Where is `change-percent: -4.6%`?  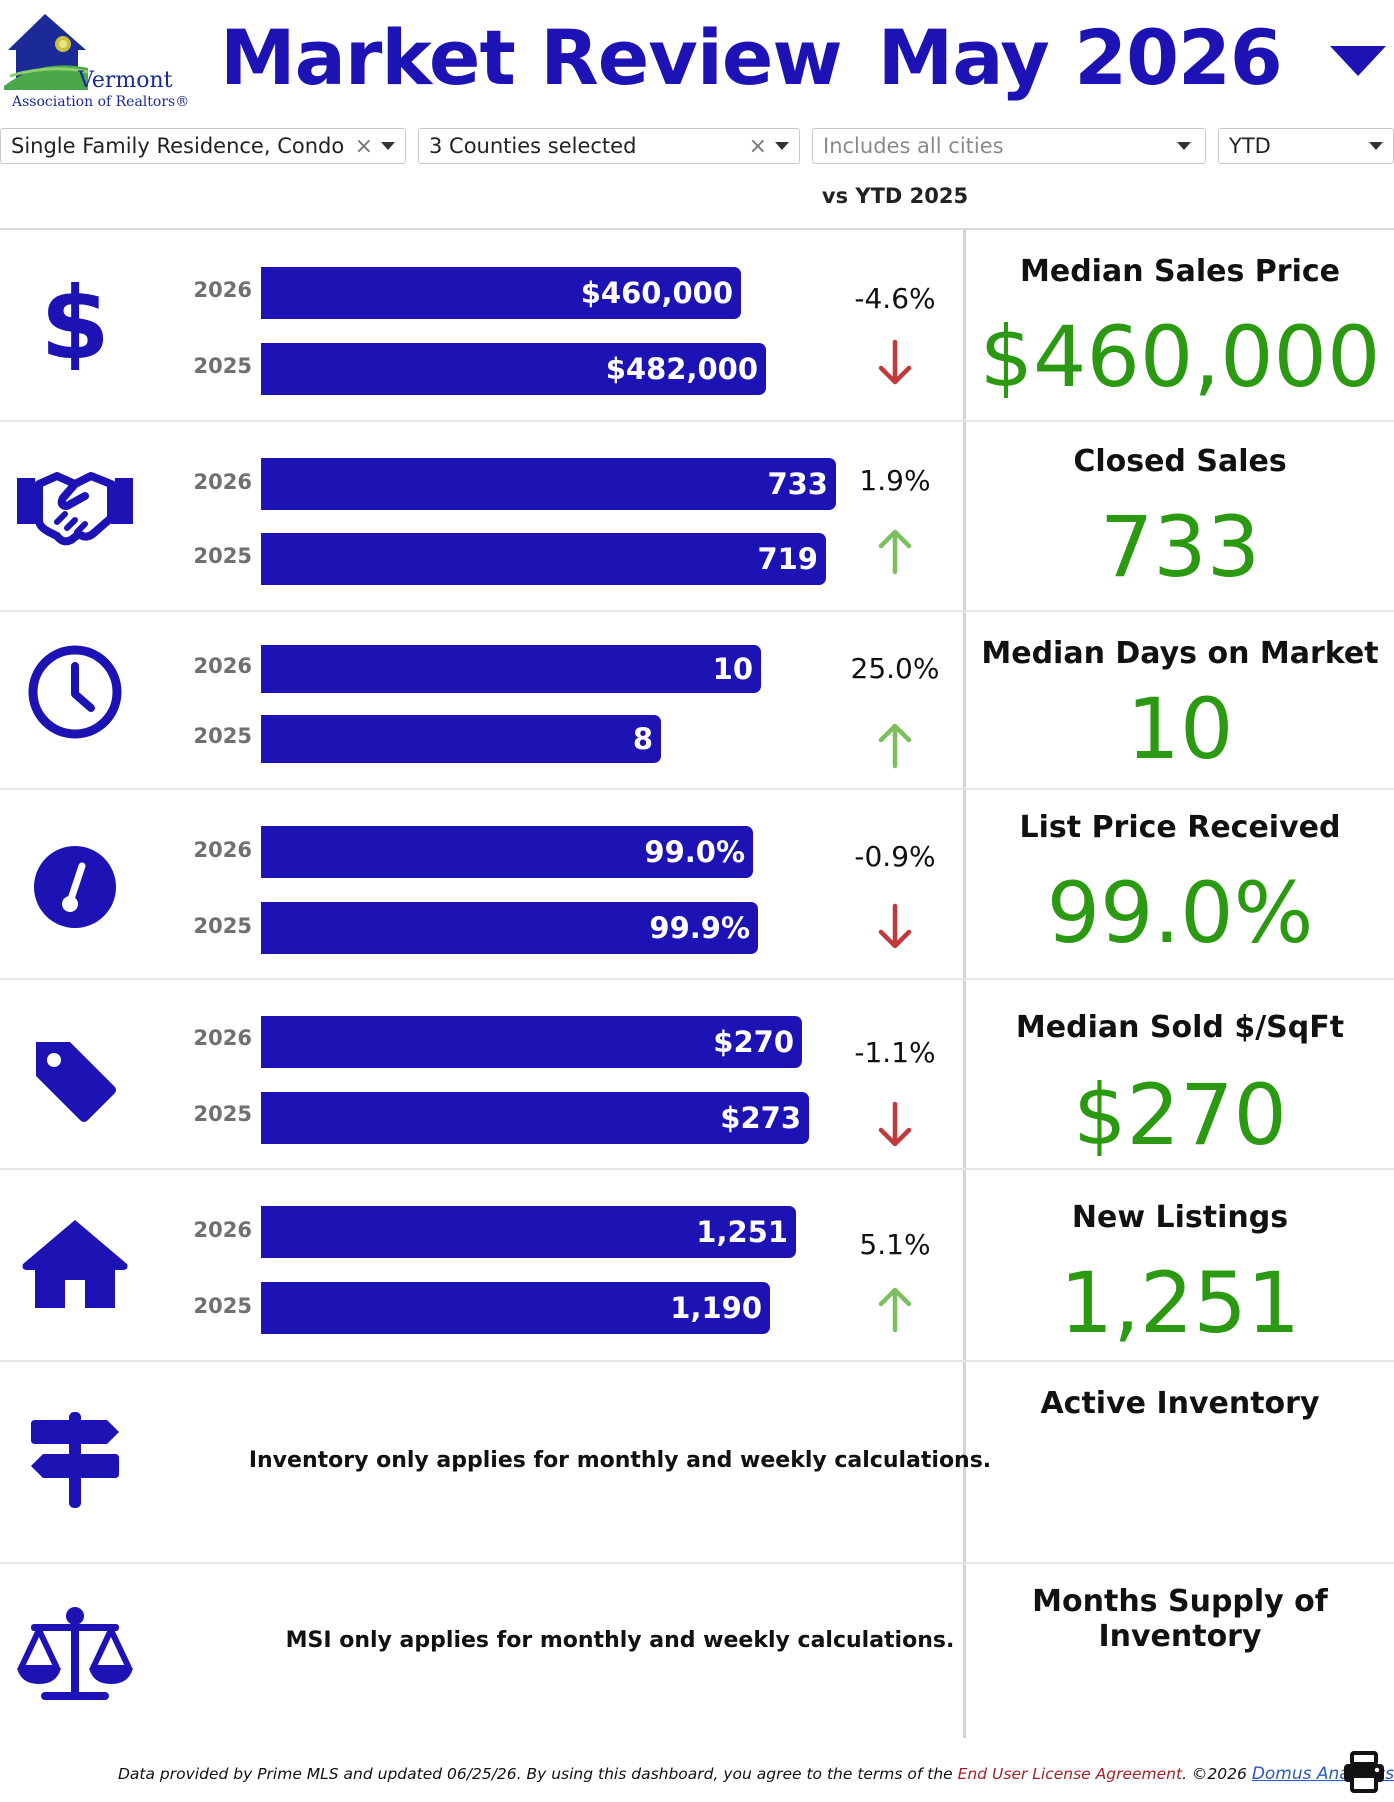 change-percent: -4.6% is located at coordinates (895, 298).